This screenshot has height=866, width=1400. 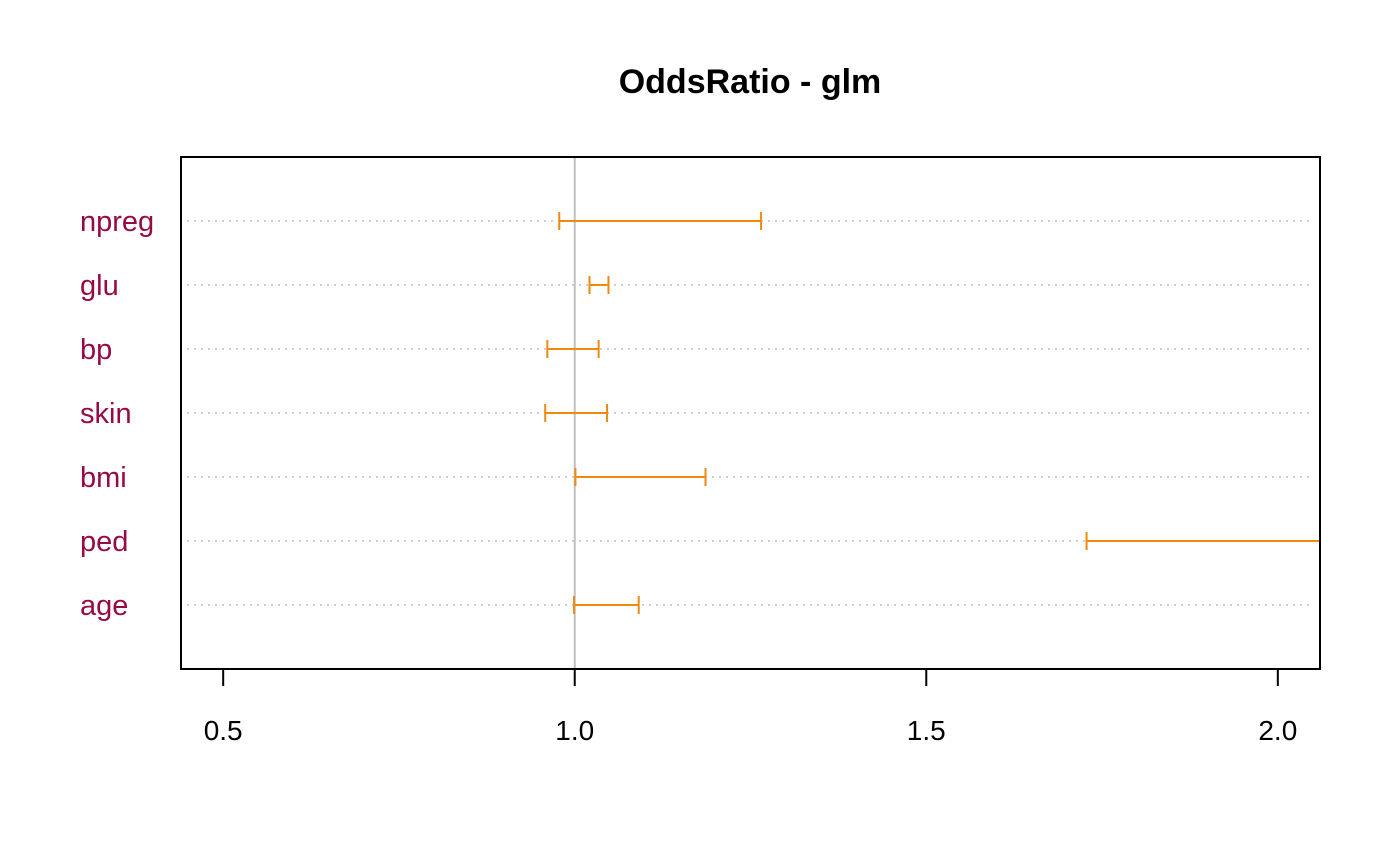 What do you see at coordinates (576, 413) in the screenshot?
I see `interval-skin` at bounding box center [576, 413].